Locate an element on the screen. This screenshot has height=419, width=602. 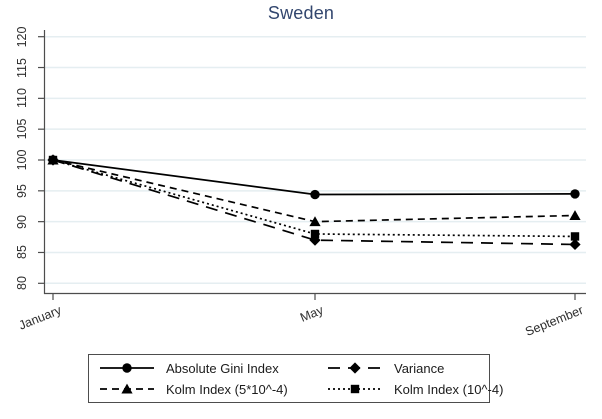
chart-title: Sweden is located at coordinates (301, 13).